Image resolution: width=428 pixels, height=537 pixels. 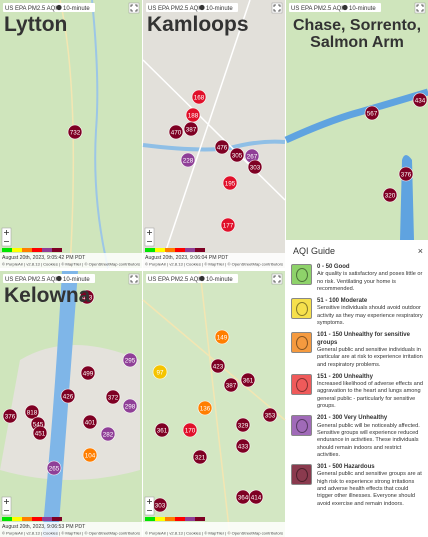 I want to click on sensor-value: 476, so click(x=222, y=147).